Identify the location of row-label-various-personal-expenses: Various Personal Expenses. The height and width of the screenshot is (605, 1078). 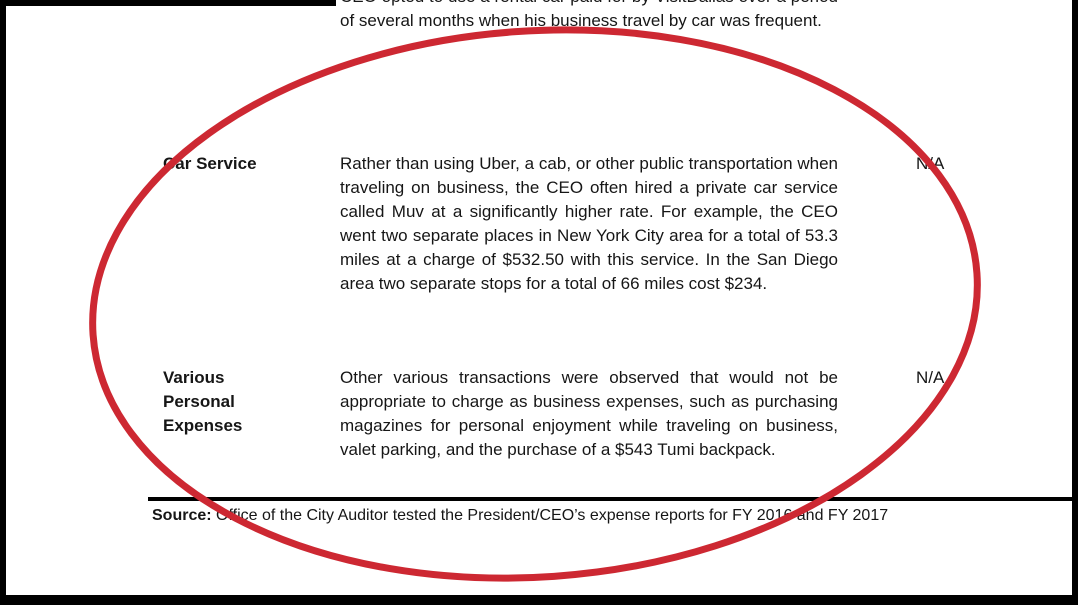
(203, 401).